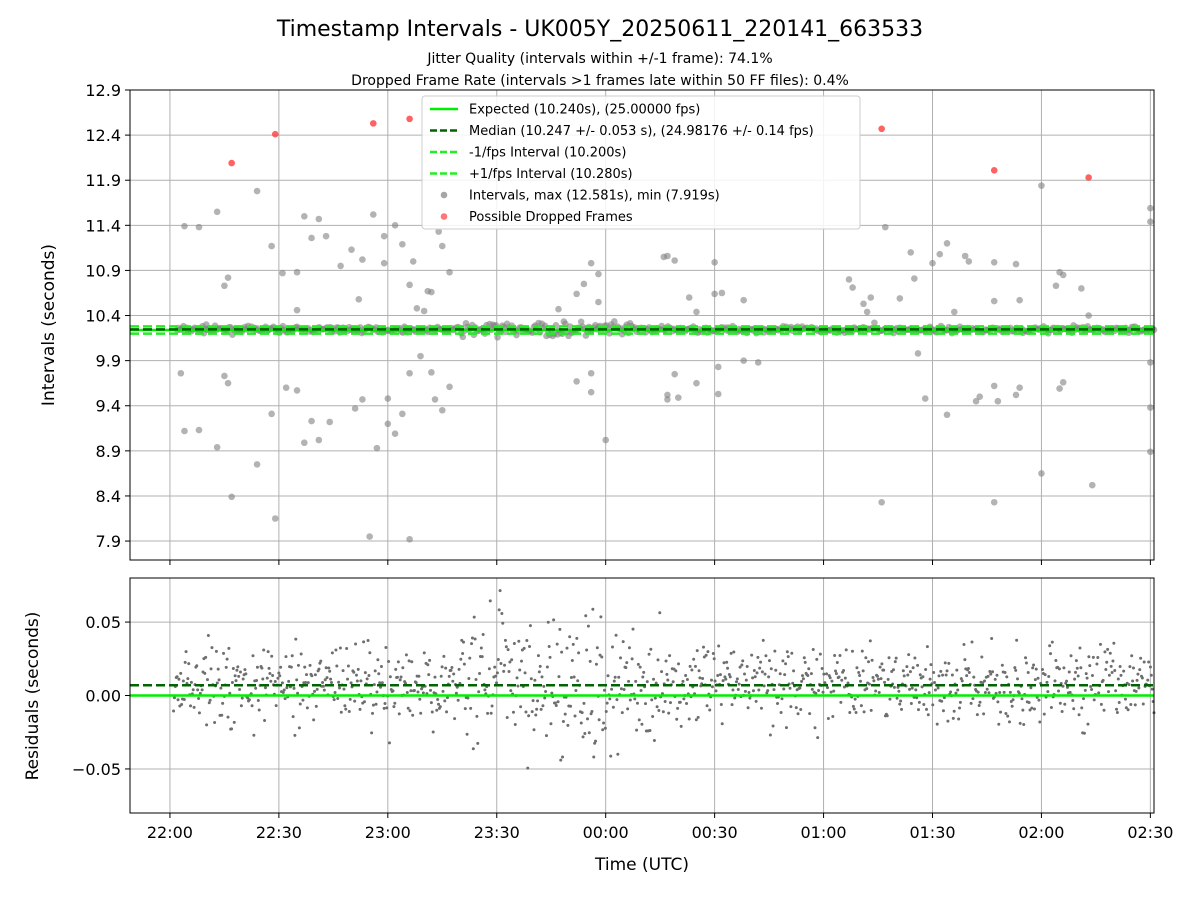 The height and width of the screenshot is (900, 1200). What do you see at coordinates (932, 832) in the screenshot?
I see `x-tick-label: 01:30` at bounding box center [932, 832].